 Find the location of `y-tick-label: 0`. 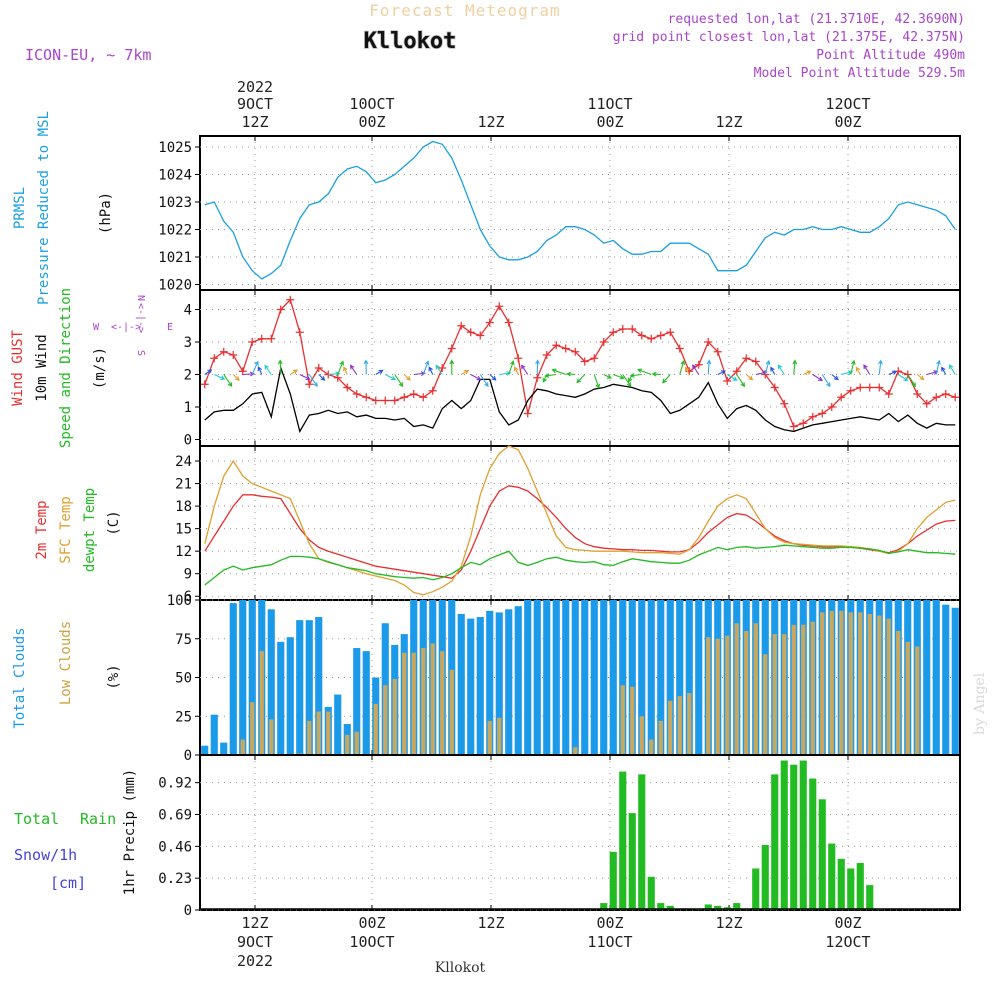

y-tick-label: 0 is located at coordinates (188, 441).